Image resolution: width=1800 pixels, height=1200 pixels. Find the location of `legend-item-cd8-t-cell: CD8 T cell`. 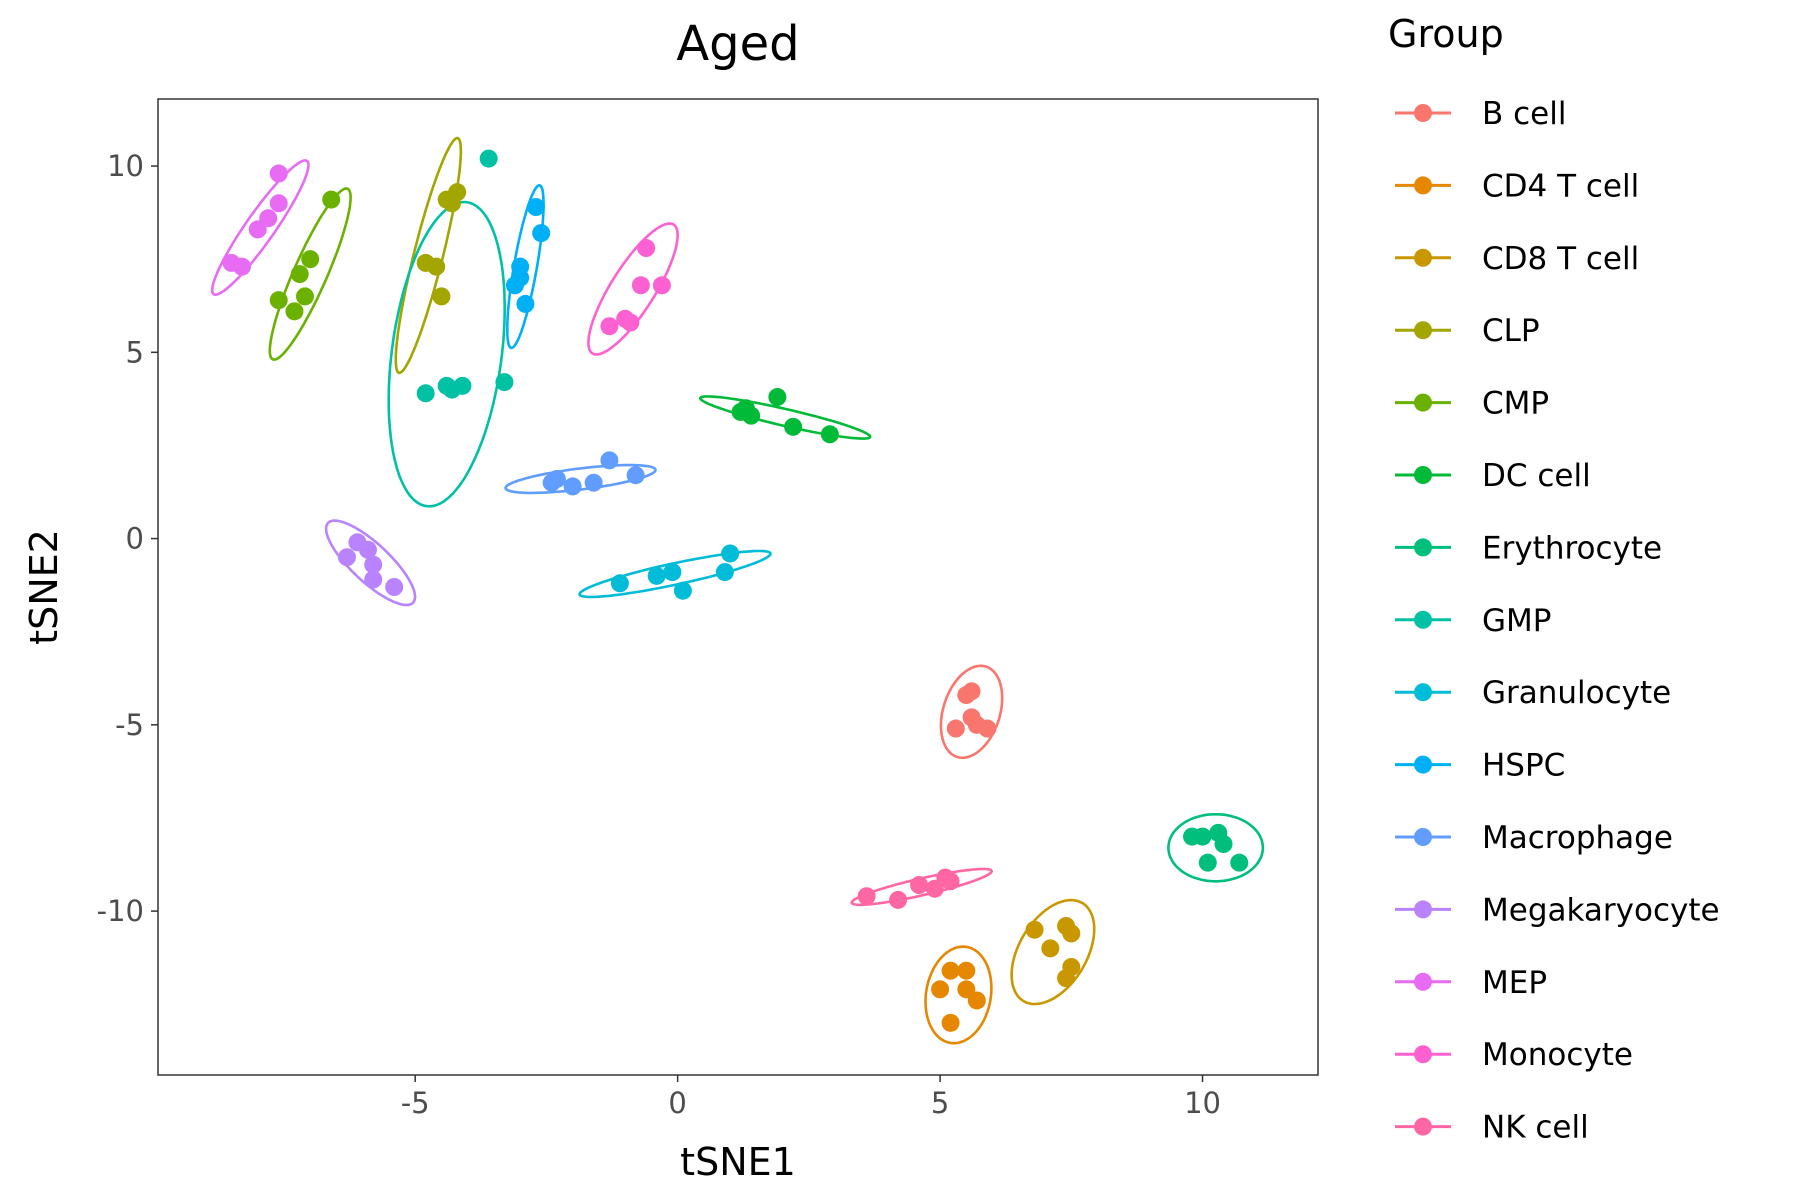

legend-item-cd8-t-cell: CD8 T cell is located at coordinates (1517, 259).